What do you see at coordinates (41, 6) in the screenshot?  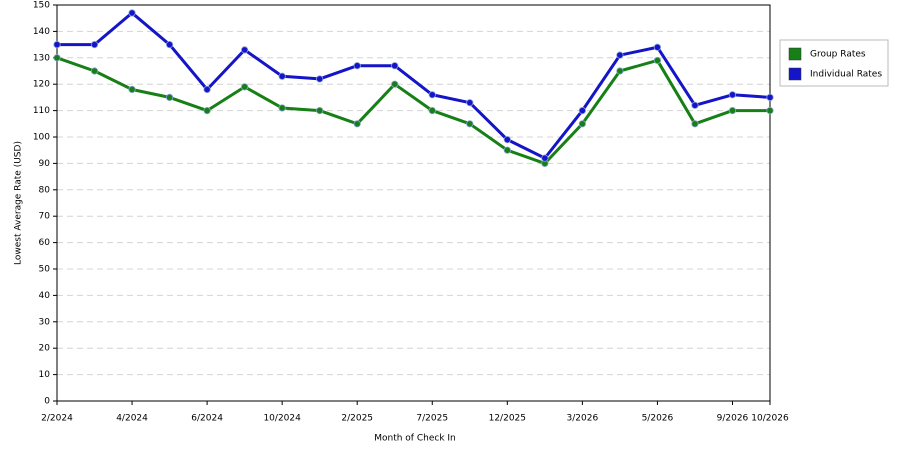 I see `y-tick-label: 150` at bounding box center [41, 6].